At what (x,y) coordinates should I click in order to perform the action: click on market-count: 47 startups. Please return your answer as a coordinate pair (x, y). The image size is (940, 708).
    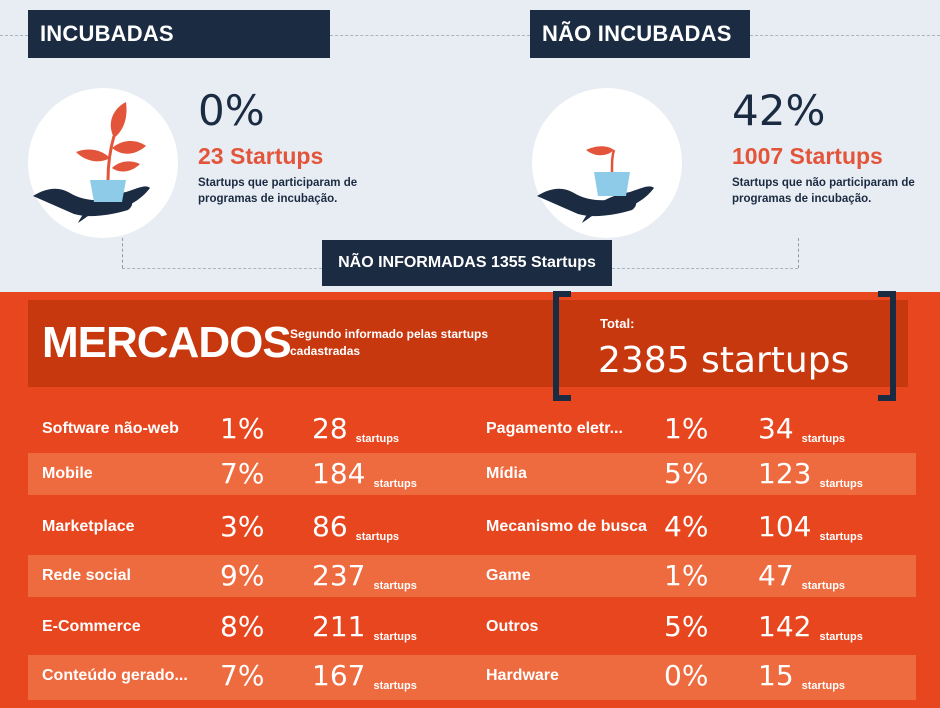
    Looking at the image, I should click on (801, 579).